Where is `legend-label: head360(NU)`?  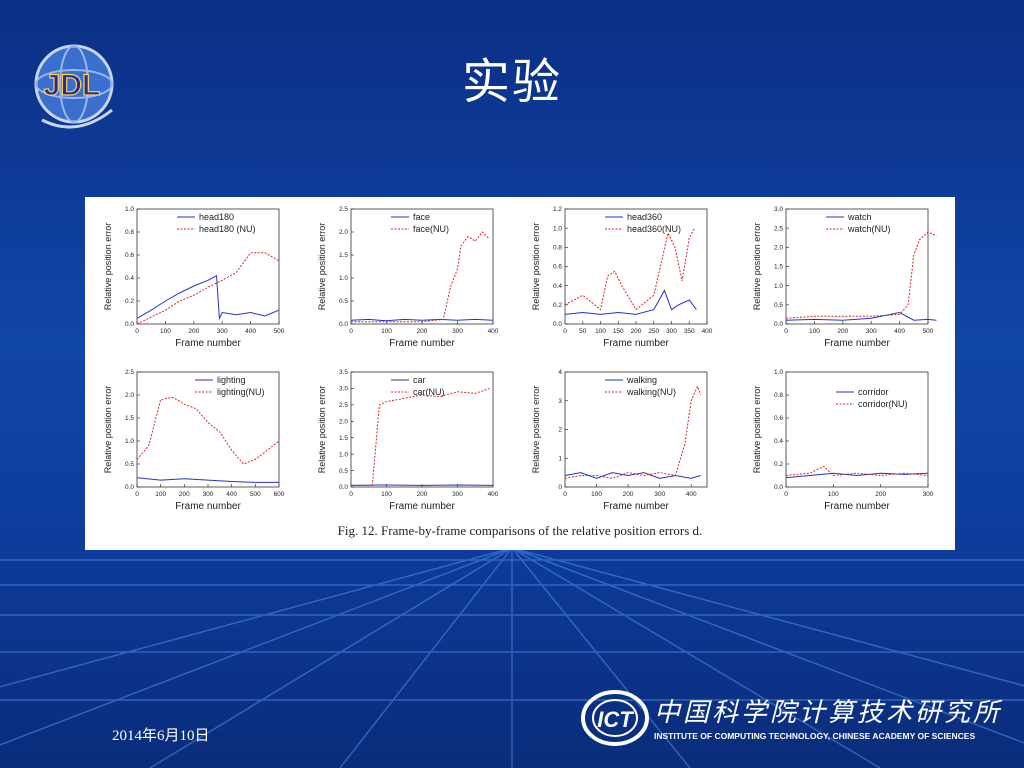 legend-label: head360(NU) is located at coordinates (654, 229).